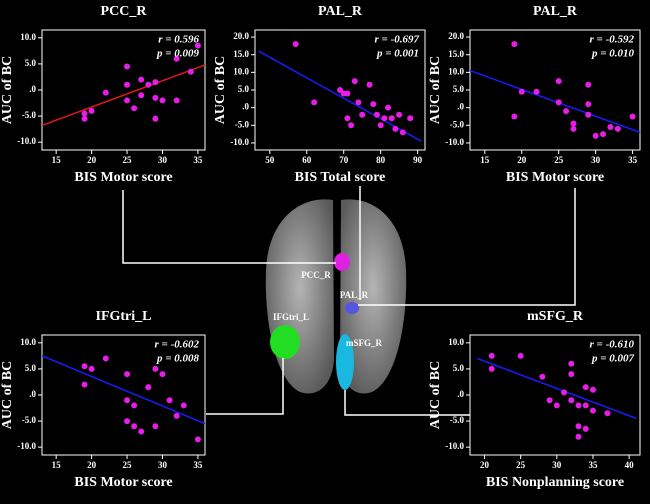 The height and width of the screenshot is (504, 650). I want to click on chart-title: IFGtri_L, so click(124, 316).